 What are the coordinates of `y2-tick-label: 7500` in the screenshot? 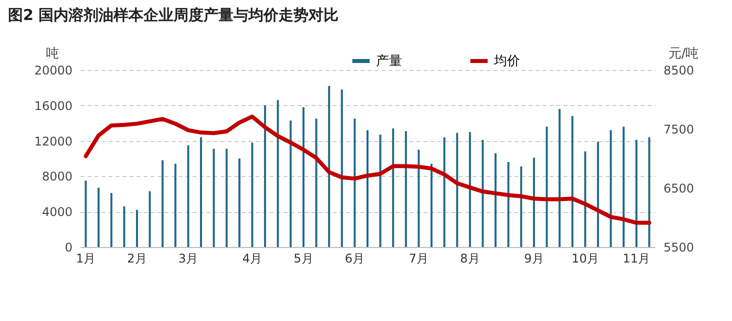 It's located at (679, 129).